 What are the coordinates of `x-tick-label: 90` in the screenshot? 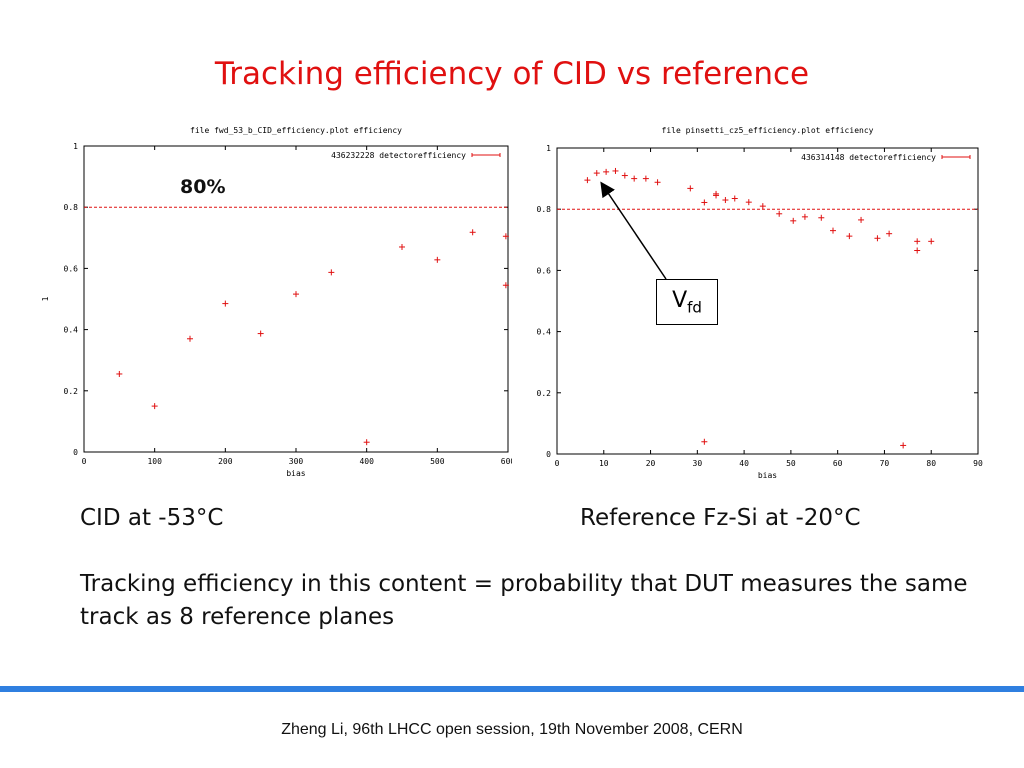 It's located at (978, 463).